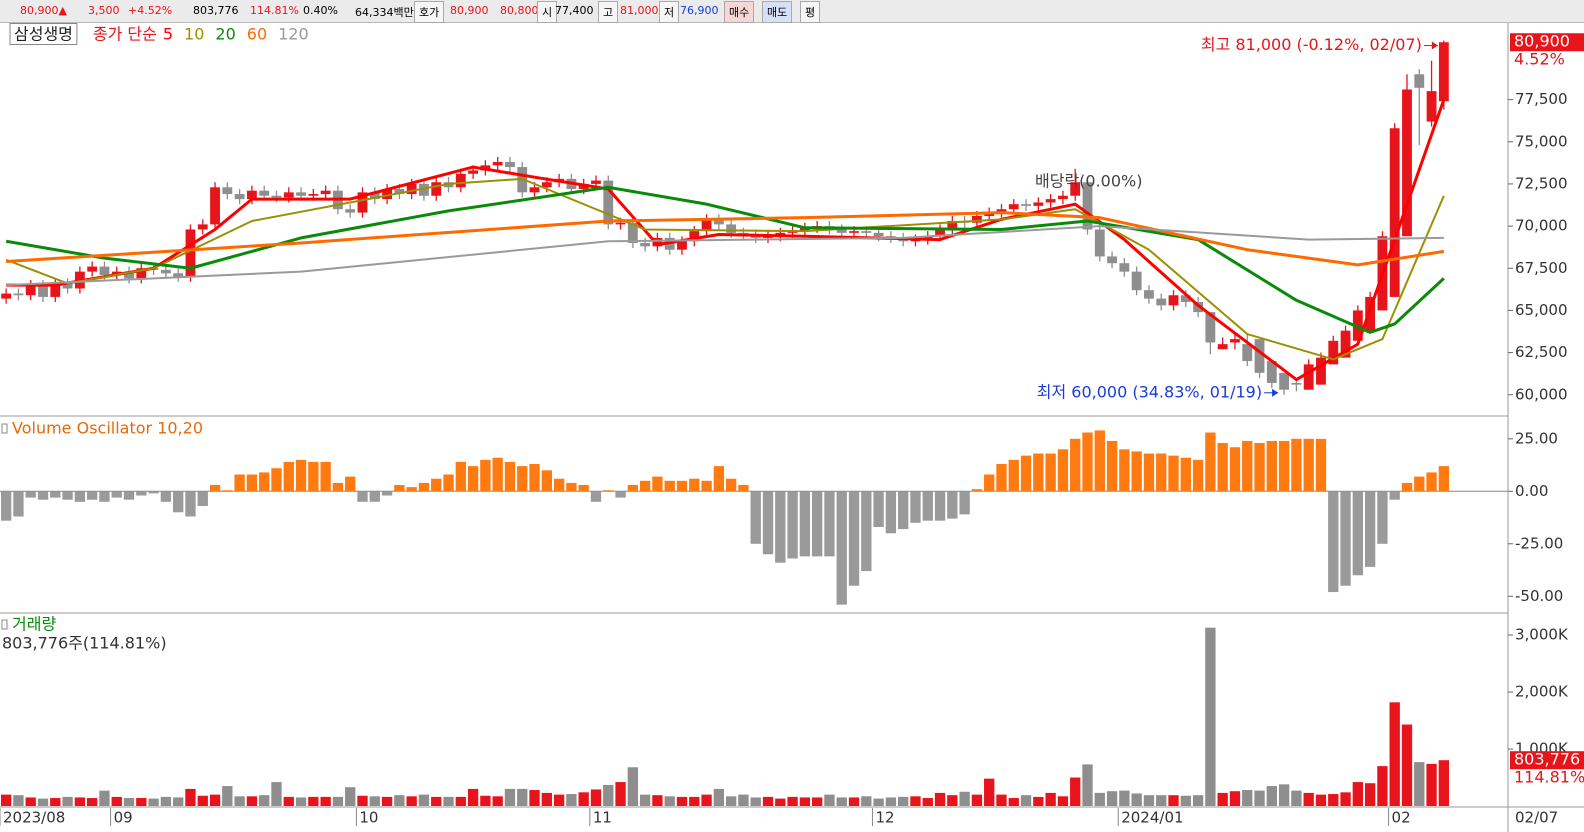 The width and height of the screenshot is (1584, 832). Describe the element at coordinates (34, 818) in the screenshot. I see `x-tick-label: 2023/08` at that location.